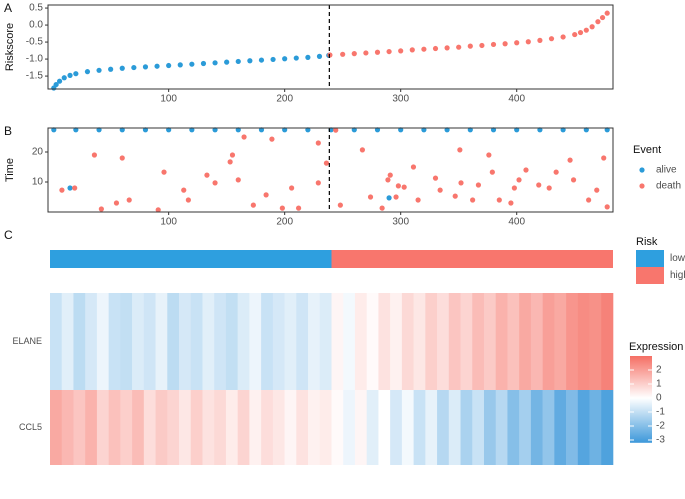 This screenshot has width=685, height=499. Describe the element at coordinates (647, 242) in the screenshot. I see `legend-title: Risk` at that location.